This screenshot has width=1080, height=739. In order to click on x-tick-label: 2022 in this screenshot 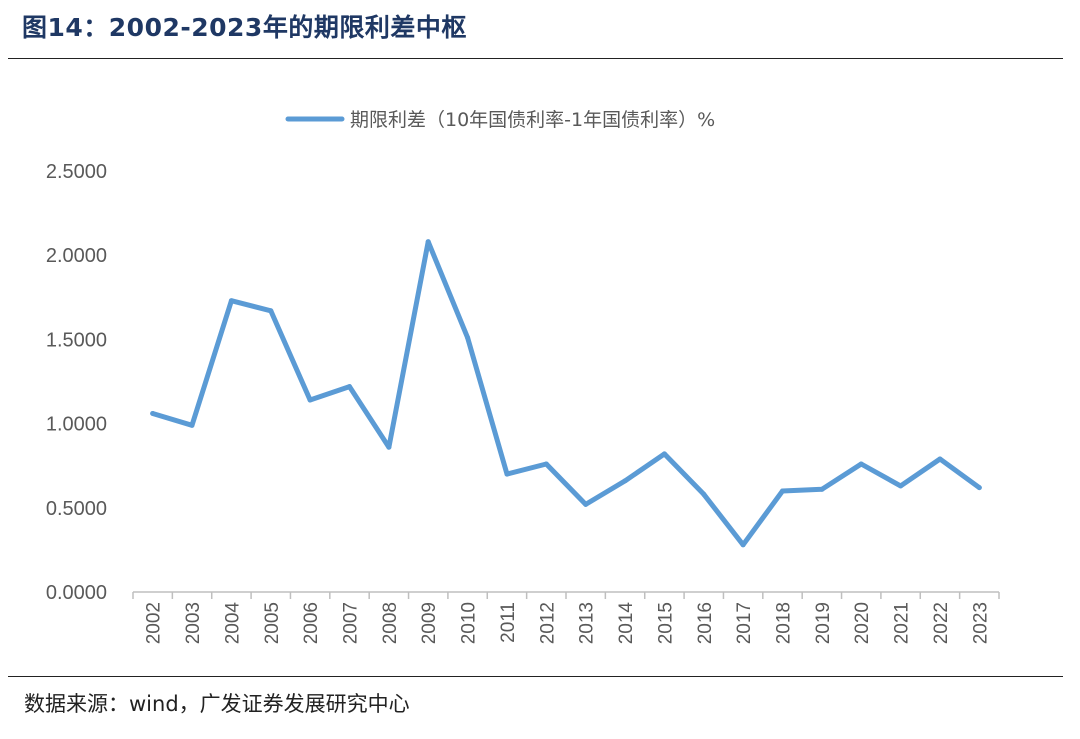, I will do `click(941, 623)`.